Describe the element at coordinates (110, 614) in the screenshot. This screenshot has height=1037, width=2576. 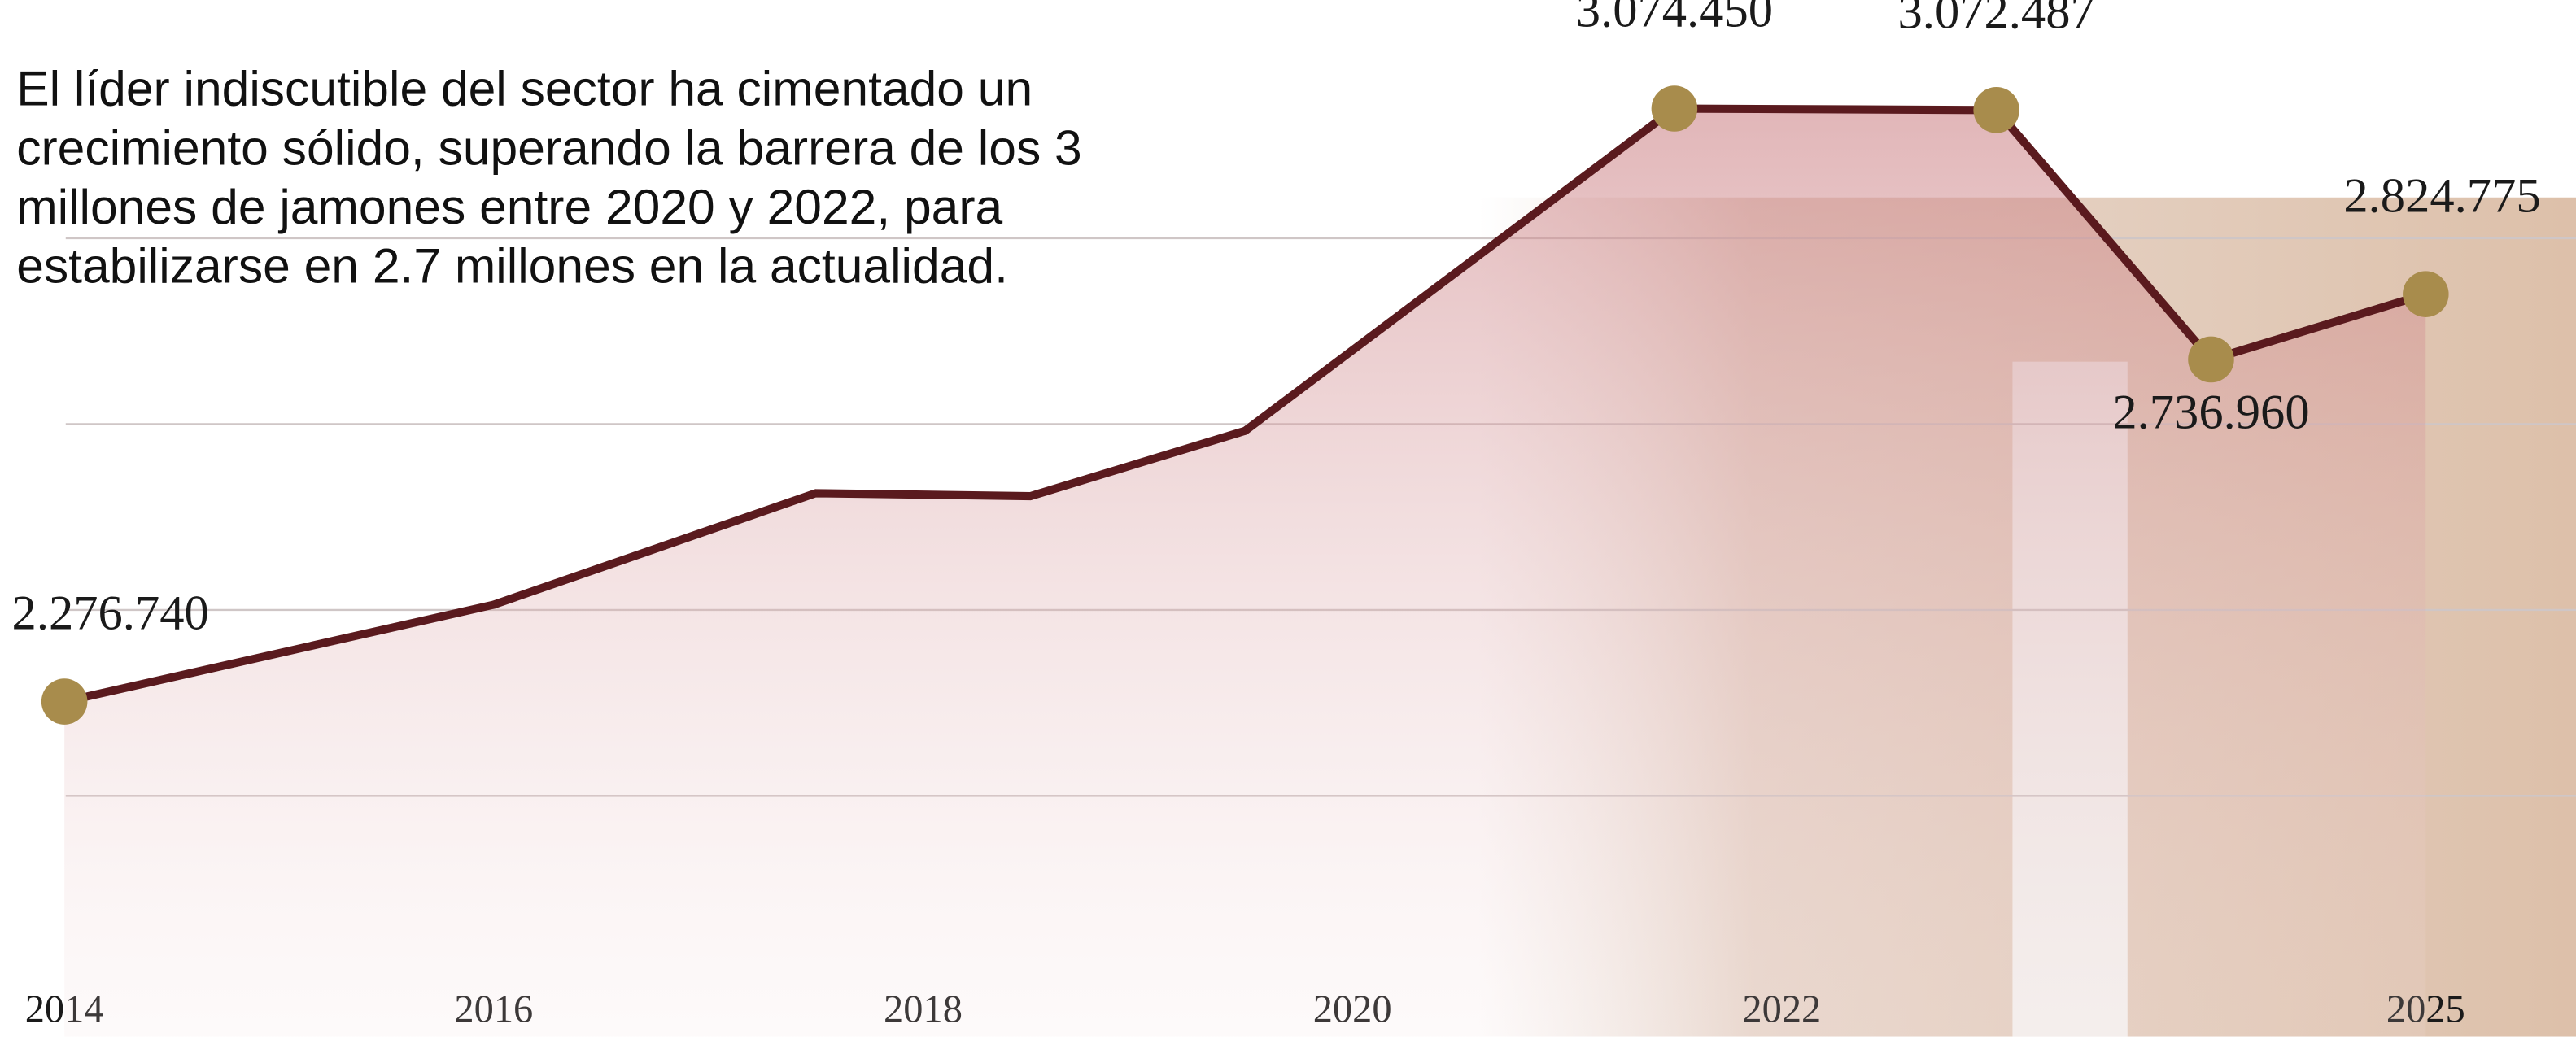
I see `data-label: 2.276.740` at that location.